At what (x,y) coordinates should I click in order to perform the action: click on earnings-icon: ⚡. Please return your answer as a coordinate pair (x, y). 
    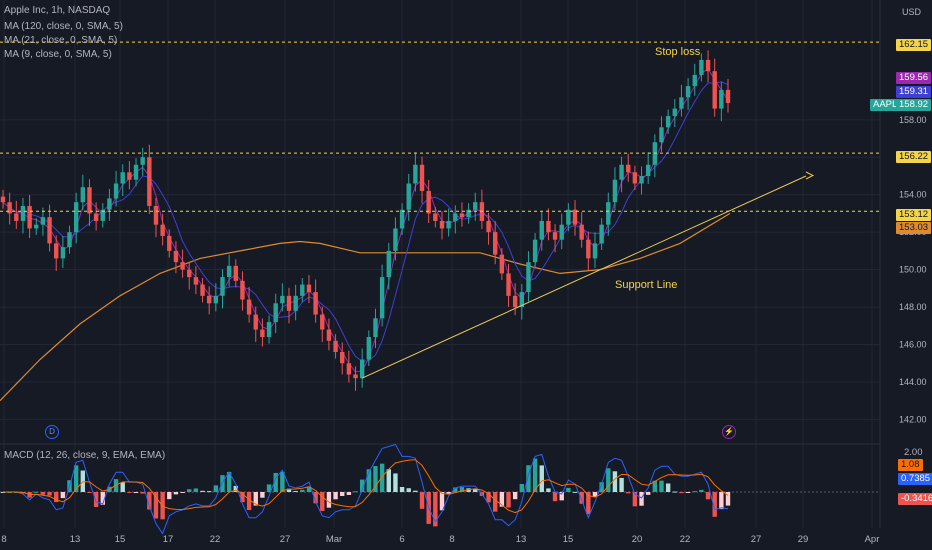
    Looking at the image, I should click on (729, 432).